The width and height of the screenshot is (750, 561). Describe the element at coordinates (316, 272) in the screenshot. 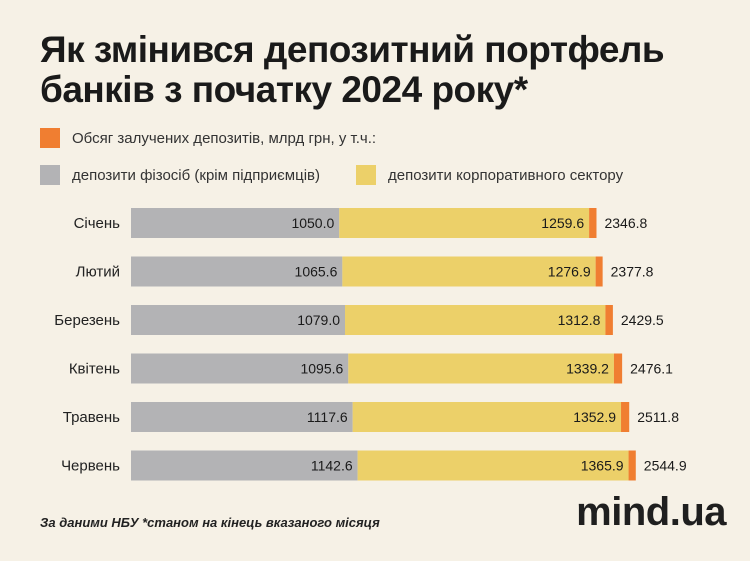

I see `data-label-households: 1065.6` at that location.